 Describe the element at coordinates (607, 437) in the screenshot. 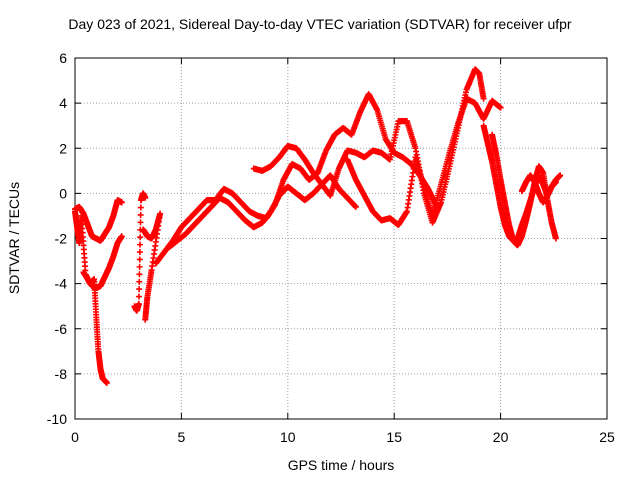

I see `x-tick-label: 25` at that location.